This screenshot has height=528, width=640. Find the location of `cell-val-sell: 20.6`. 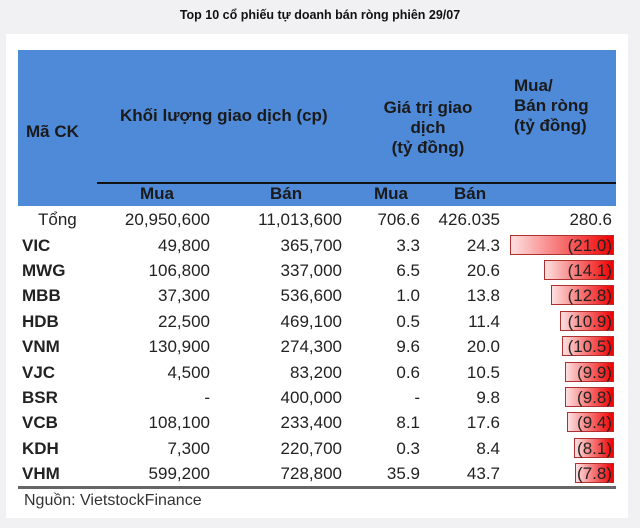

cell-val-sell: 20.6 is located at coordinates (483, 270).